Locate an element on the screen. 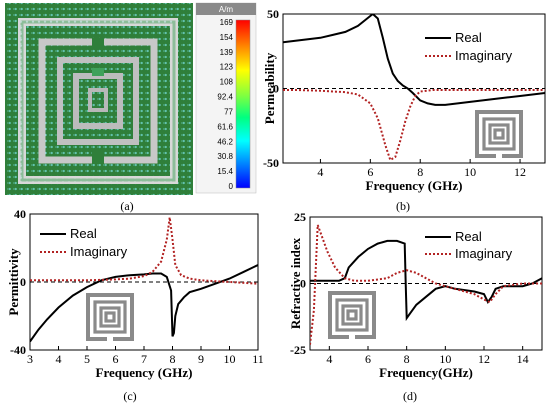 This screenshot has height=405, width=550. colorbar-gradient is located at coordinates (243, 104).